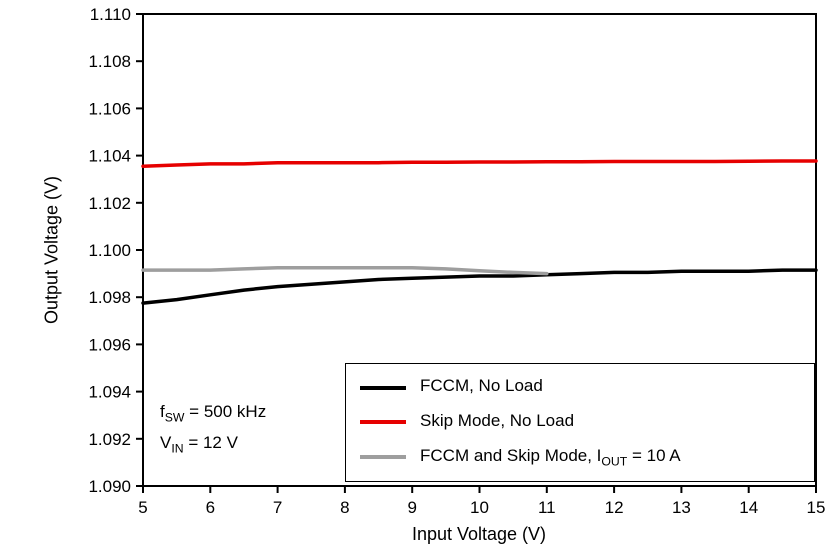 This screenshot has width=839, height=559. Describe the element at coordinates (344, 507) in the screenshot. I see `x-tick-label: 8` at that location.